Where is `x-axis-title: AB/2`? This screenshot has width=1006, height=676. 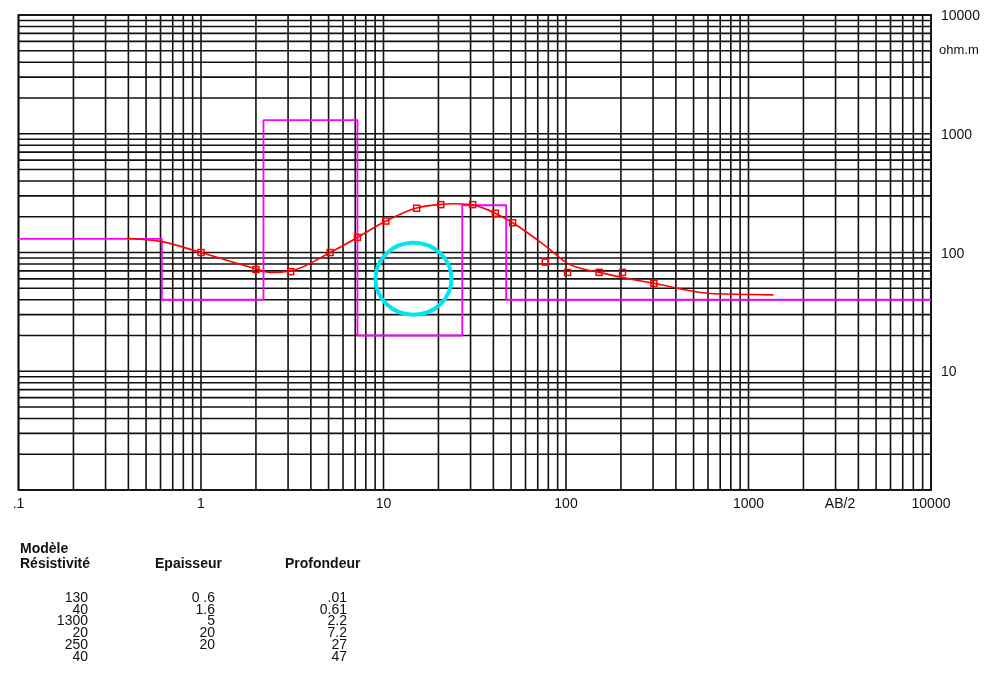 x-axis-title: AB/2 is located at coordinates (840, 503).